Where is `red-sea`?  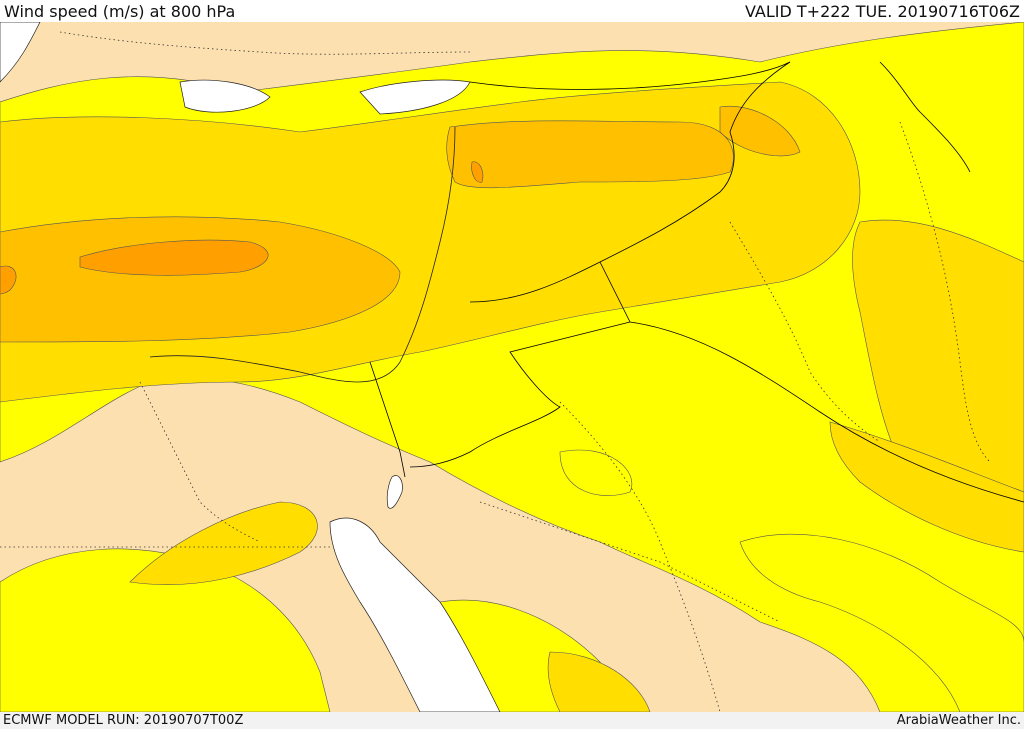
red-sea is located at coordinates (415, 614).